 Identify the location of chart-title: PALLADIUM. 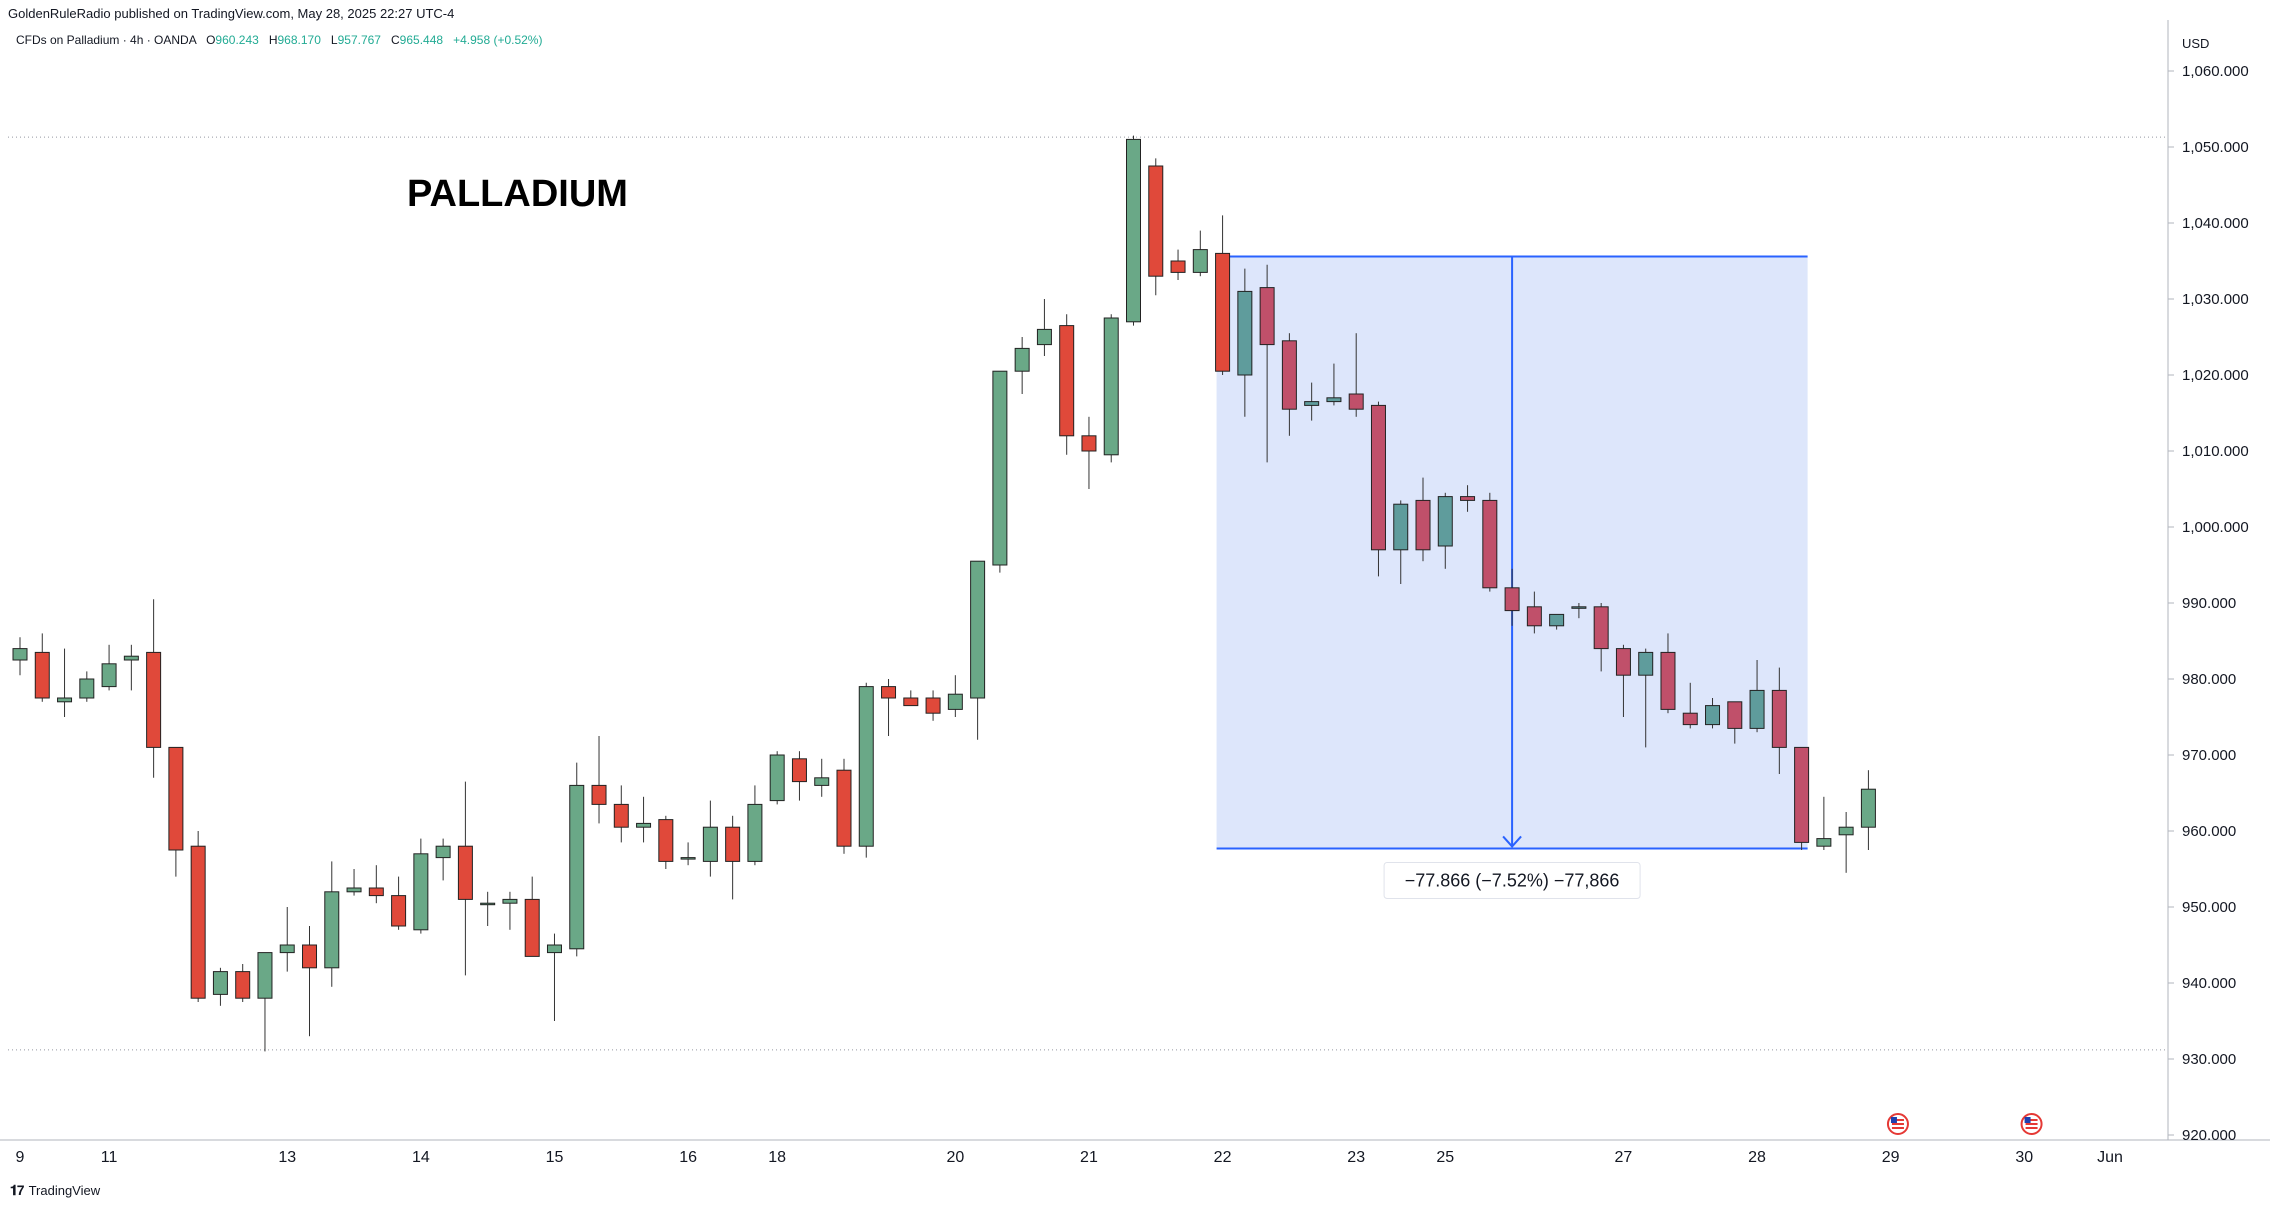
(517, 194).